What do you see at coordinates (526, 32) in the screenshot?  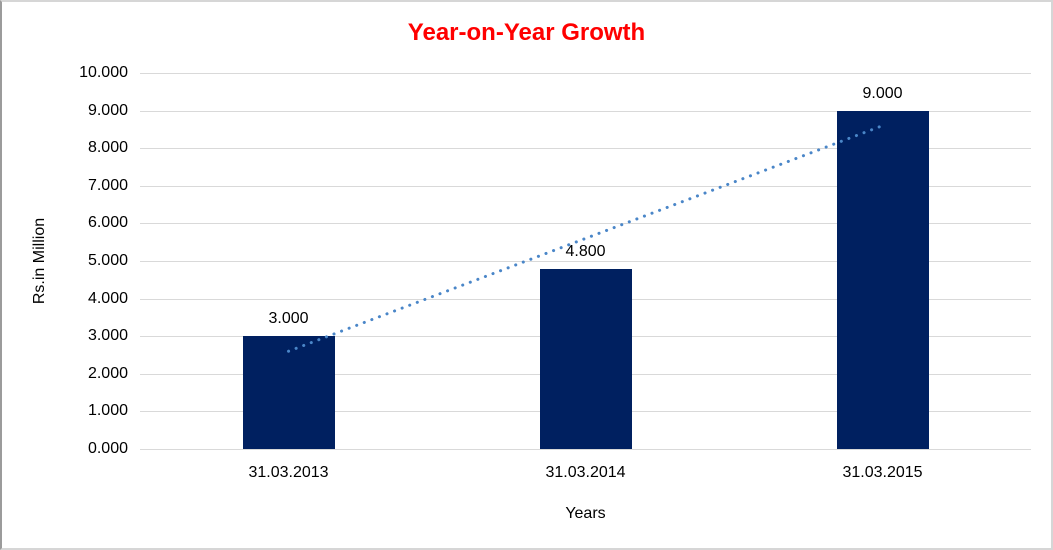 I see `chart-title: Year-on-Year Growth` at bounding box center [526, 32].